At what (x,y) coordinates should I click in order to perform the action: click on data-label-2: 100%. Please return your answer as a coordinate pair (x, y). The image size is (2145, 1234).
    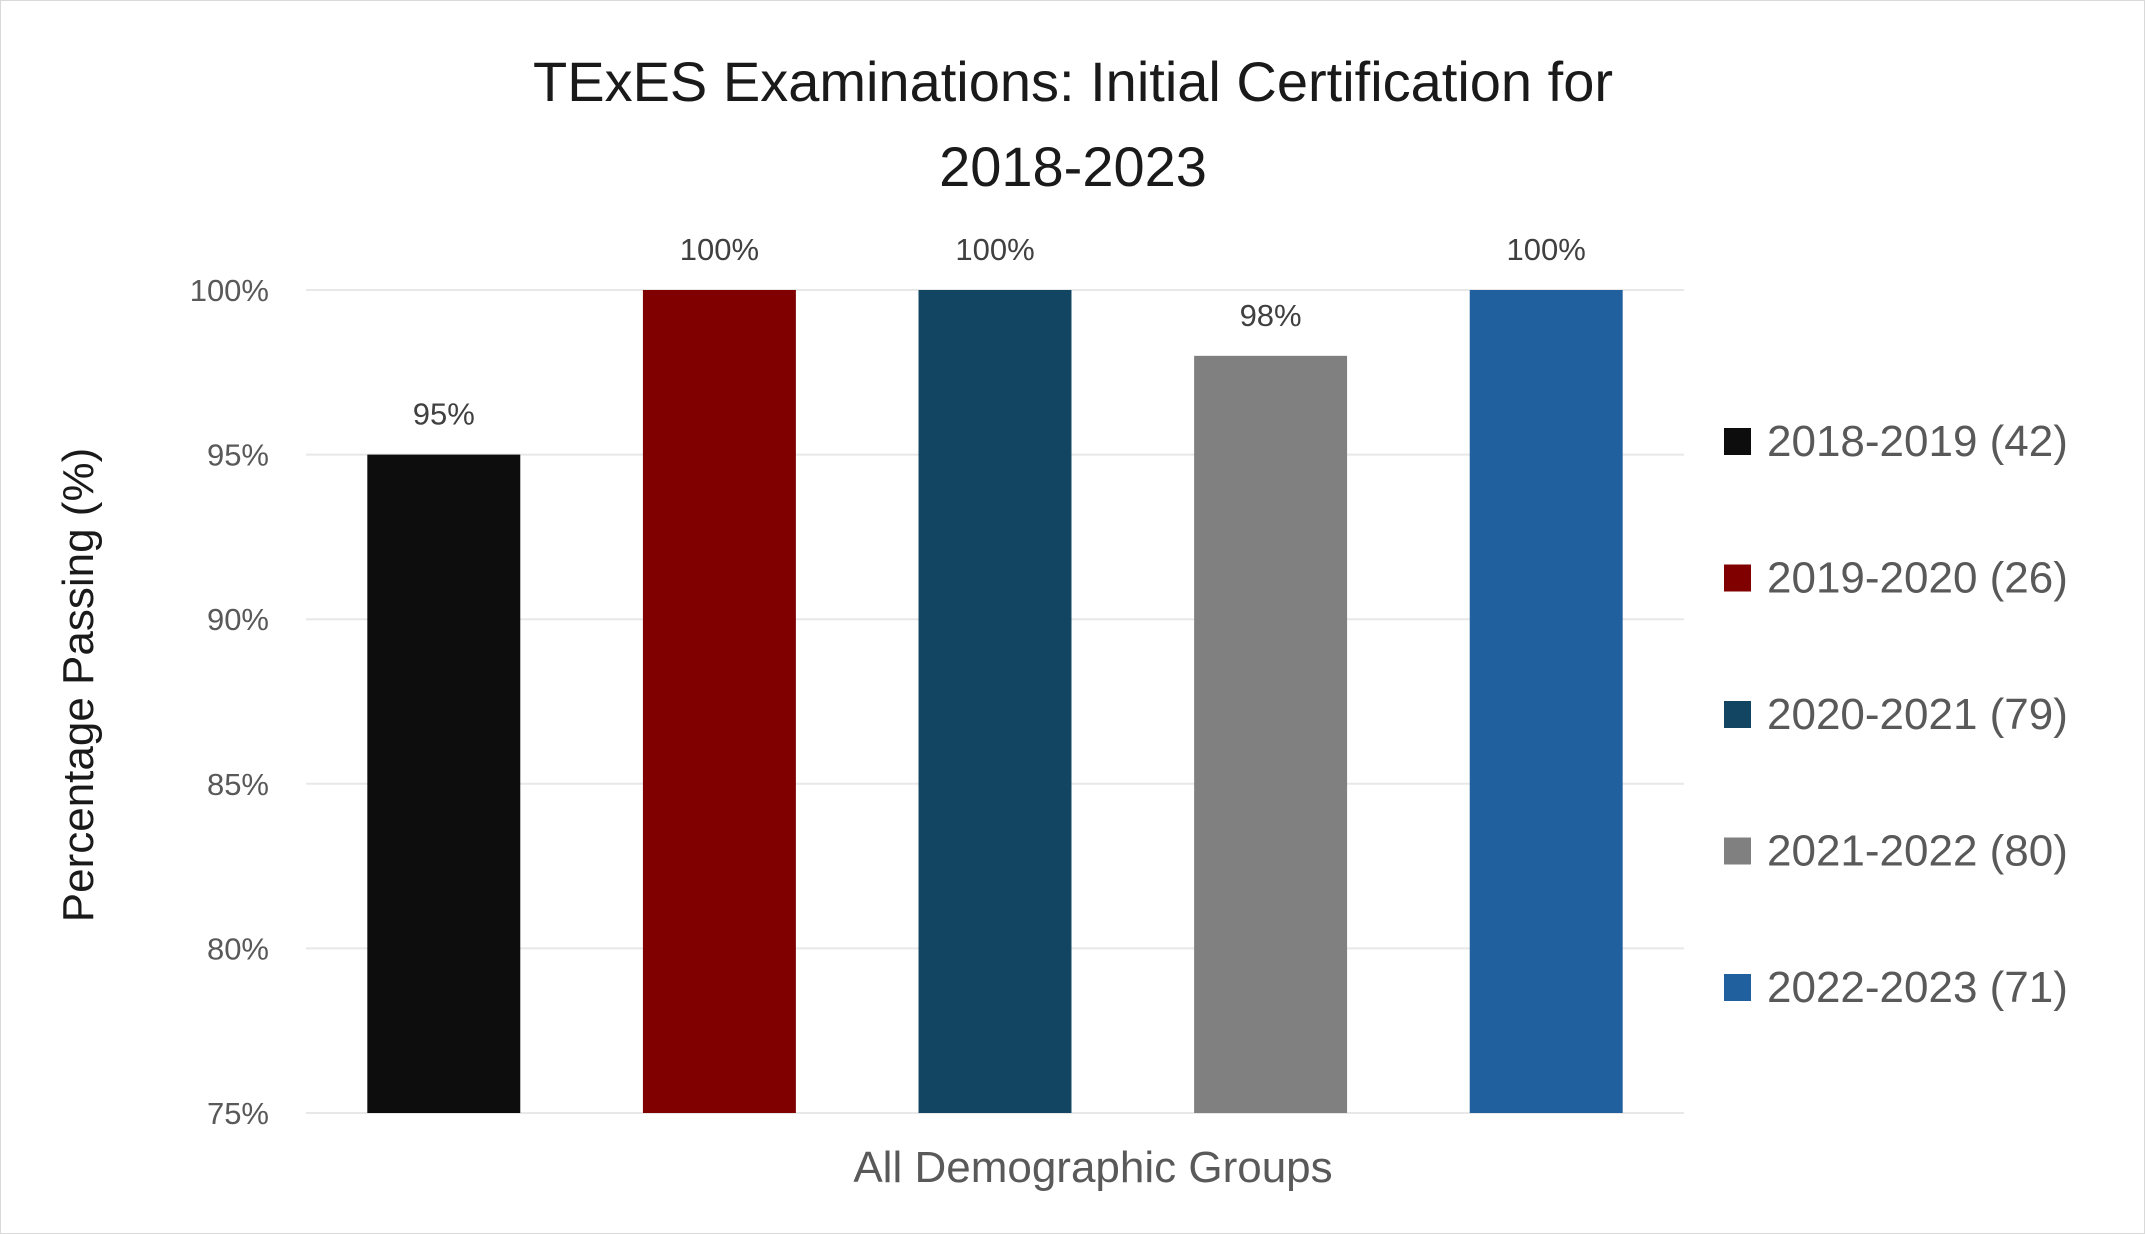
    Looking at the image, I should click on (719, 249).